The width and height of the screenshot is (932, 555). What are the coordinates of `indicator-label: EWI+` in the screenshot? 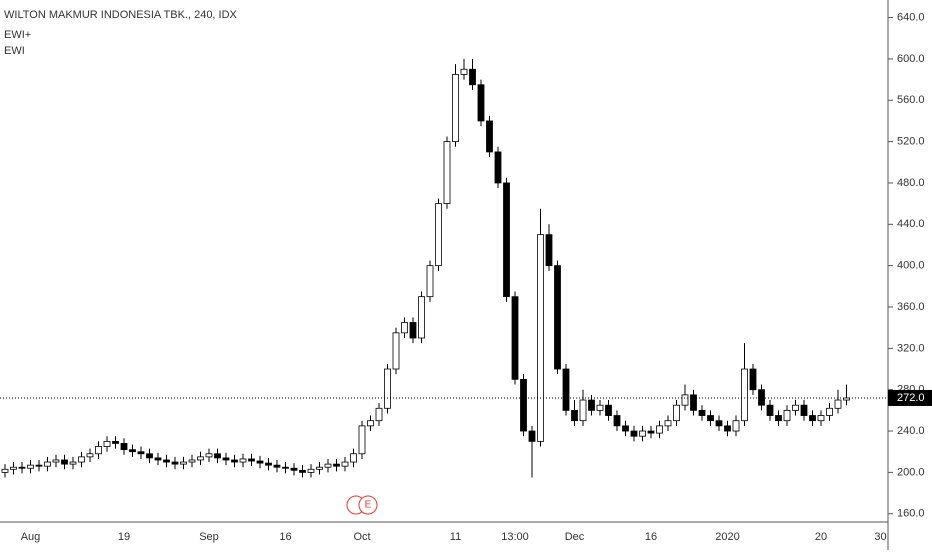 It's located at (17, 35).